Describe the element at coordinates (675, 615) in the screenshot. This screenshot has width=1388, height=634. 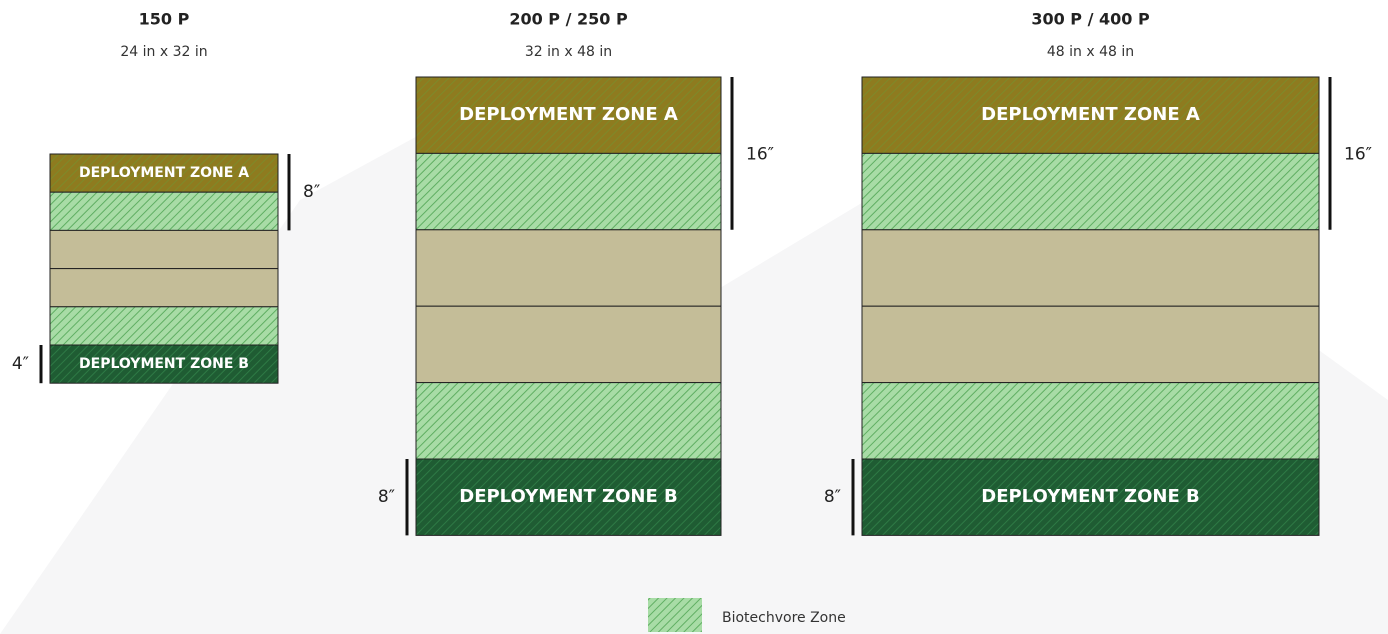
I see `legend-swatch` at that location.